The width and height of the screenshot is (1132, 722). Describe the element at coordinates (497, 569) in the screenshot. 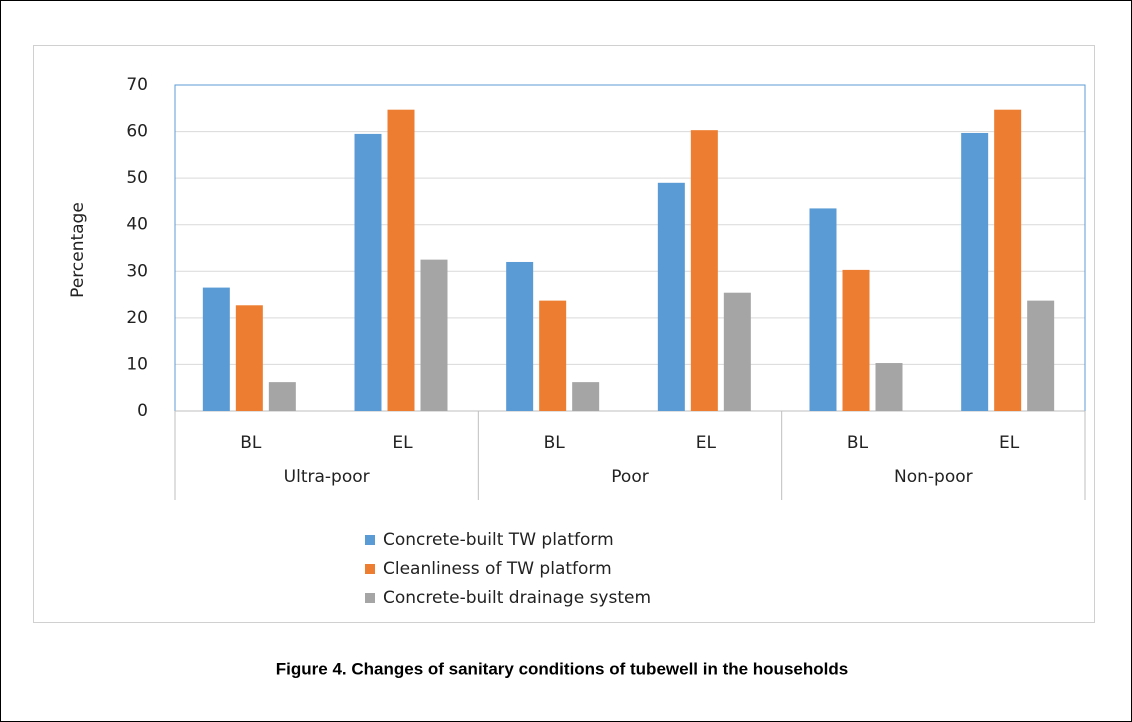

I see `legend-label: Cleanliness of TW platform` at that location.